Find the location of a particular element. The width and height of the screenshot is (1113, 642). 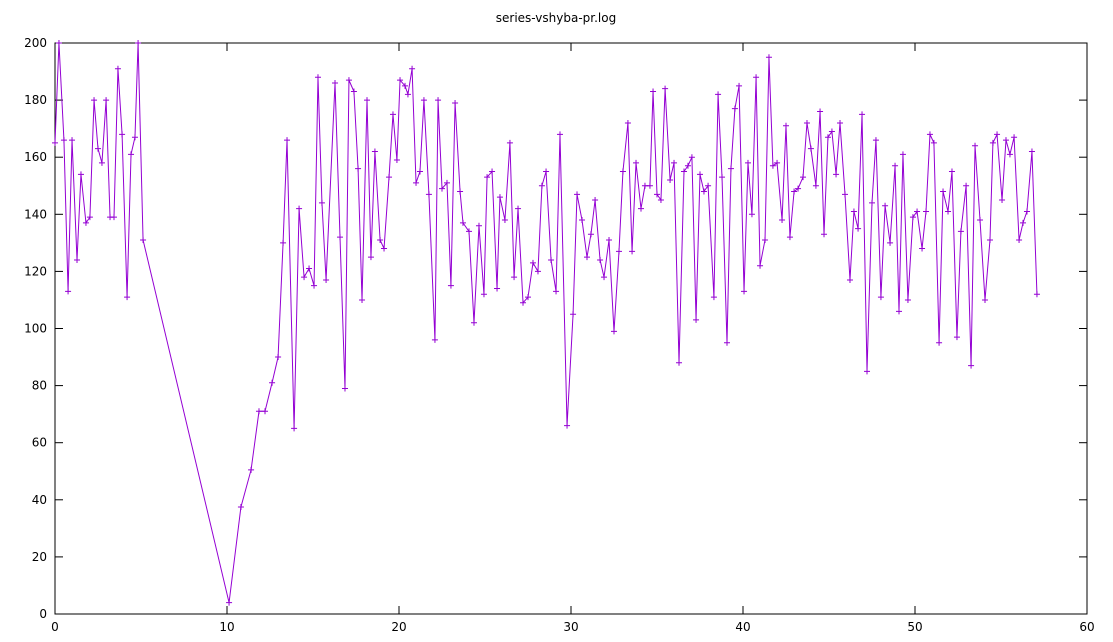

y-tick-label: 20 is located at coordinates (39, 557).